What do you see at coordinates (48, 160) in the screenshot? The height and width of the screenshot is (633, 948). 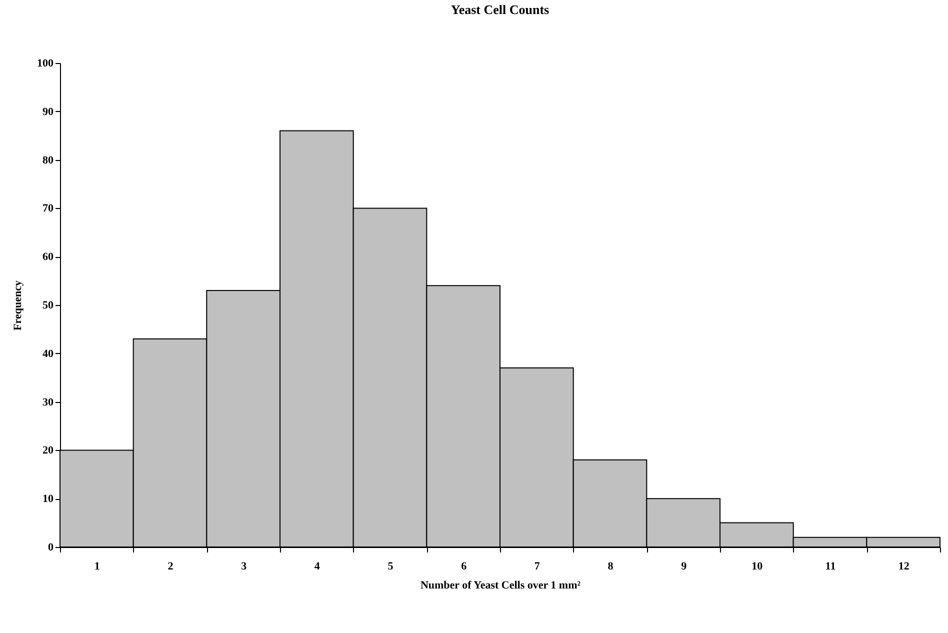 I see `y-tick-label: 80` at bounding box center [48, 160].